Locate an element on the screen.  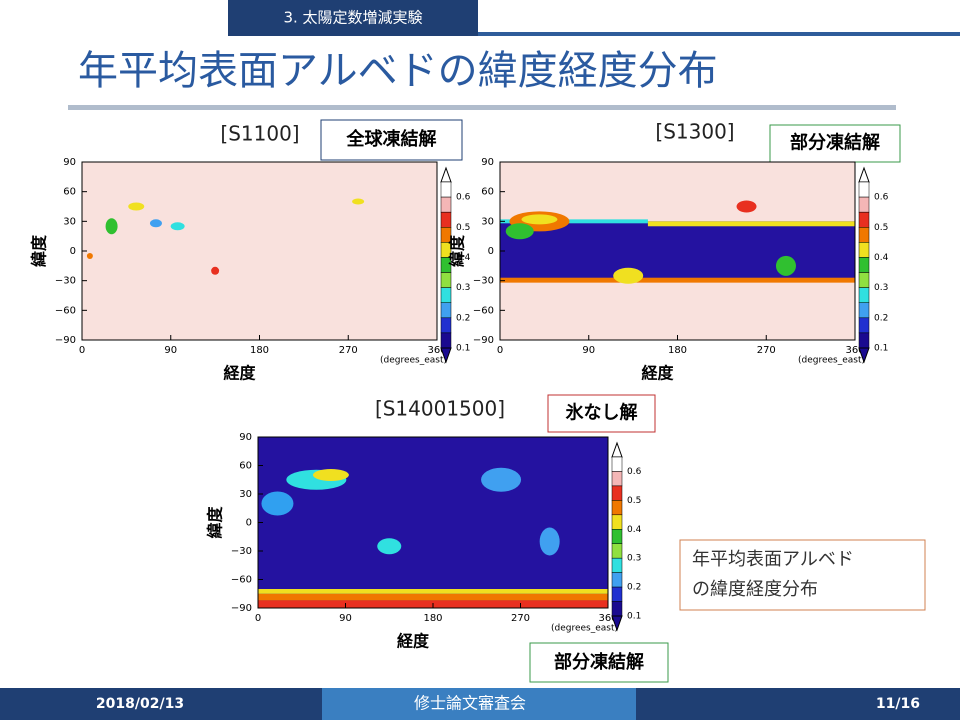
footer-center is located at coordinates (479, 704).